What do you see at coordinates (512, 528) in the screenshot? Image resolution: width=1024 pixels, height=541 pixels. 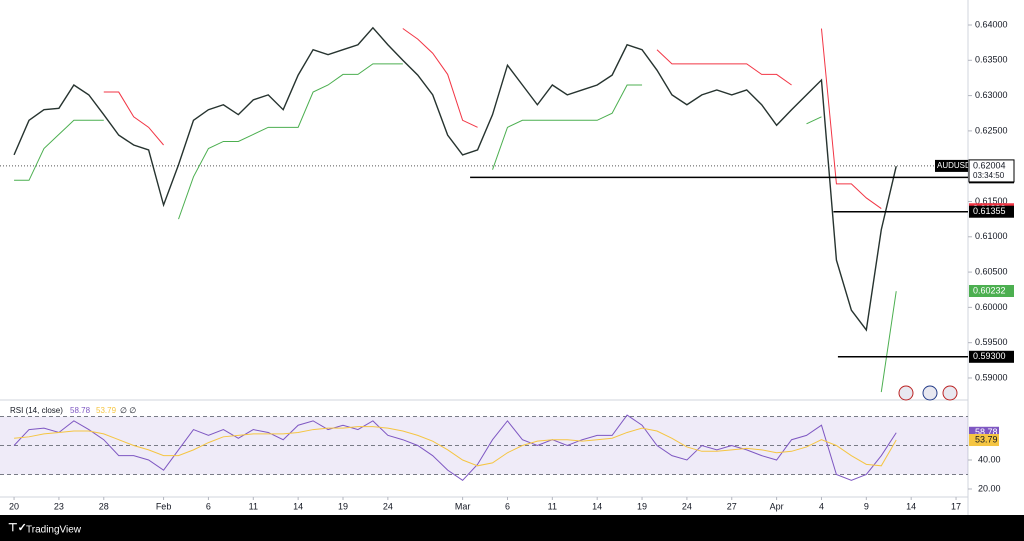 I see `footer-bar` at bounding box center [512, 528].